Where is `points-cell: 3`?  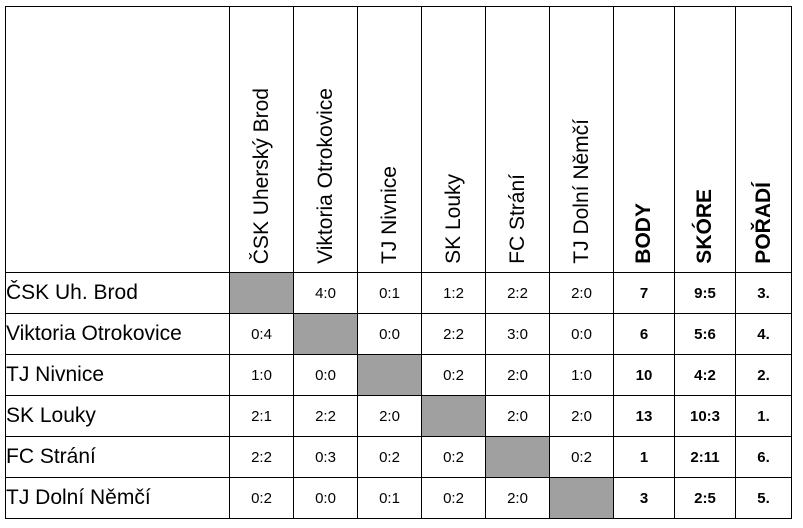 points-cell: 3 is located at coordinates (644, 498).